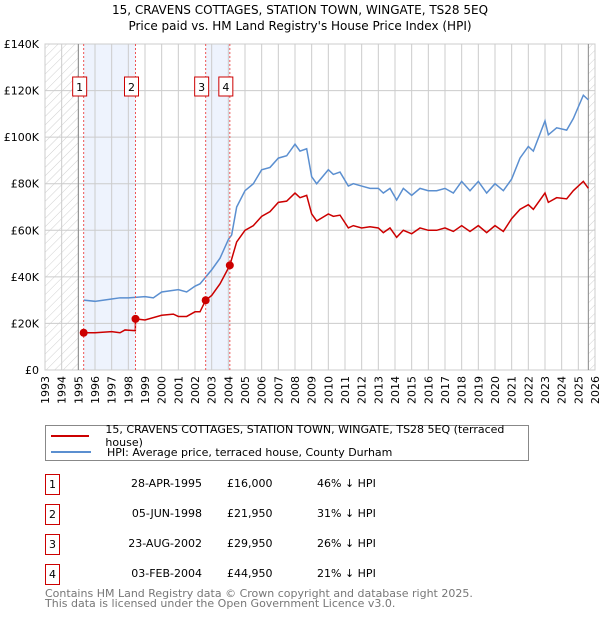 This screenshot has height=620, width=600. What do you see at coordinates (212, 390) in the screenshot?
I see `x-tick-label: 2003` at bounding box center [212, 390].